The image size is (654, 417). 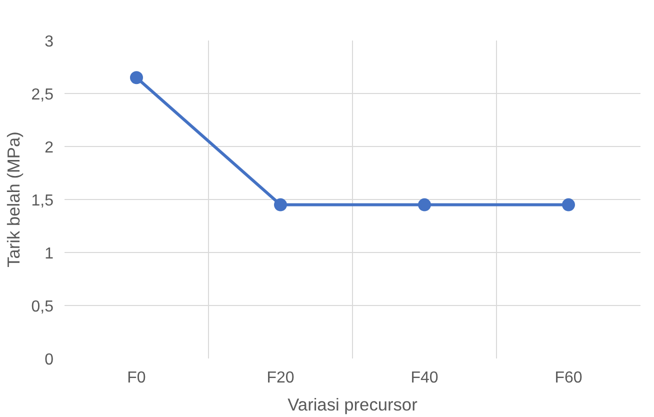 I want to click on y-tick-label: 3, so click(x=49, y=42).